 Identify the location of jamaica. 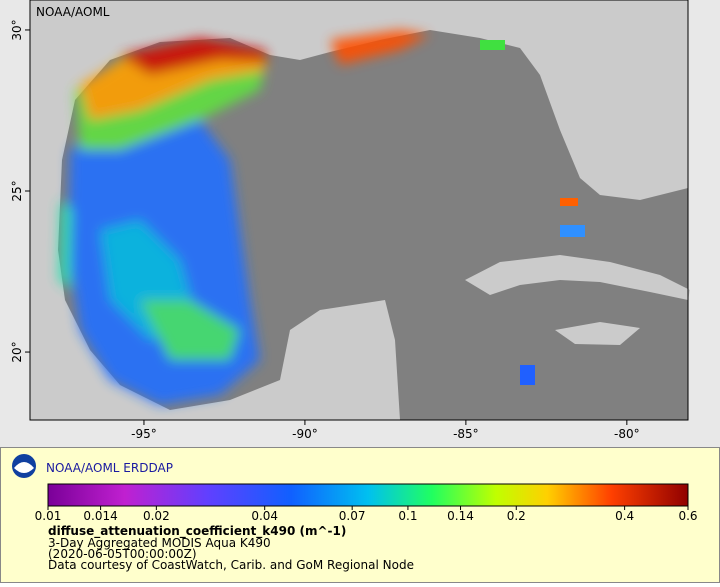
(597, 333).